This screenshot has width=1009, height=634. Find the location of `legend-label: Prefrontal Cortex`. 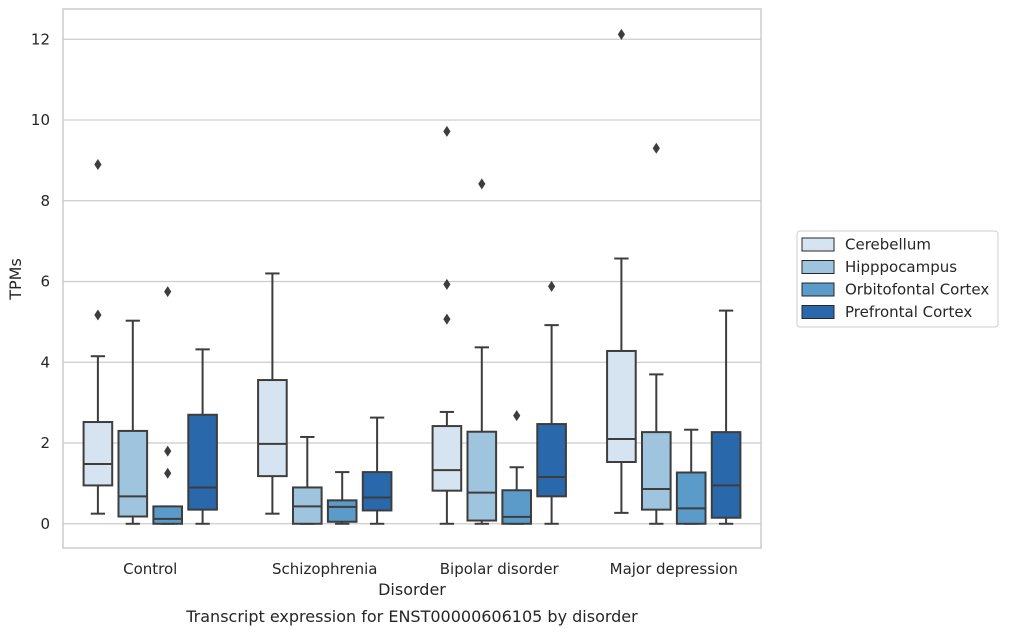

legend-label: Prefrontal Cortex is located at coordinates (908, 312).